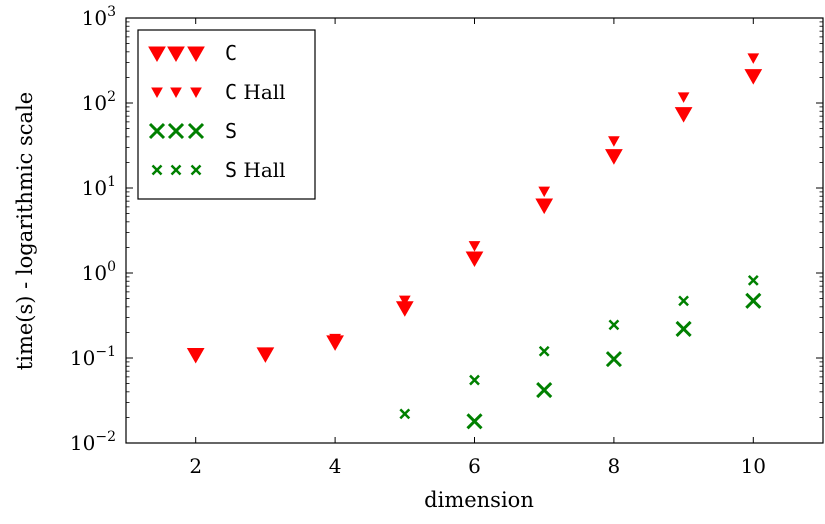 The width and height of the screenshot is (825, 524). Describe the element at coordinates (335, 466) in the screenshot. I see `x-tick-label: 4` at that location.